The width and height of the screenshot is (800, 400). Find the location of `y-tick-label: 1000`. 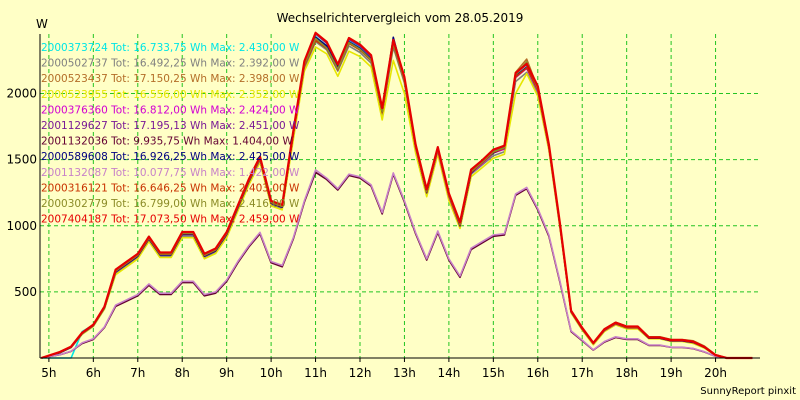

y-tick-label: 1000 is located at coordinates (21, 226).